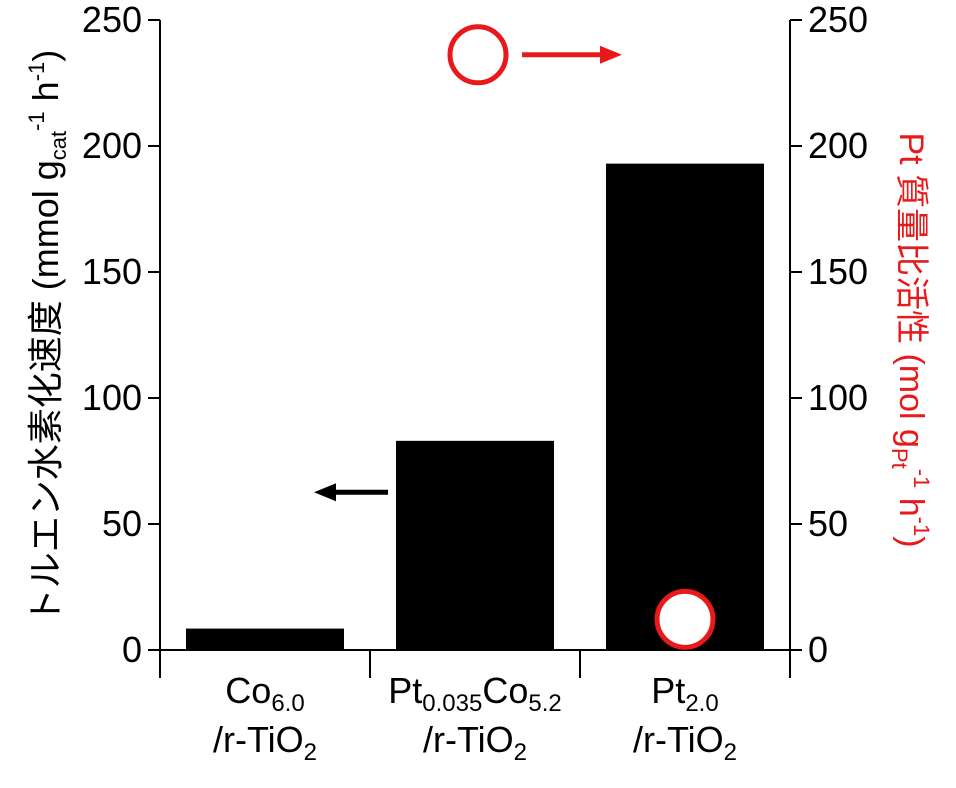  Describe the element at coordinates (122, 523) in the screenshot. I see `left-tick-label: 50` at that location.